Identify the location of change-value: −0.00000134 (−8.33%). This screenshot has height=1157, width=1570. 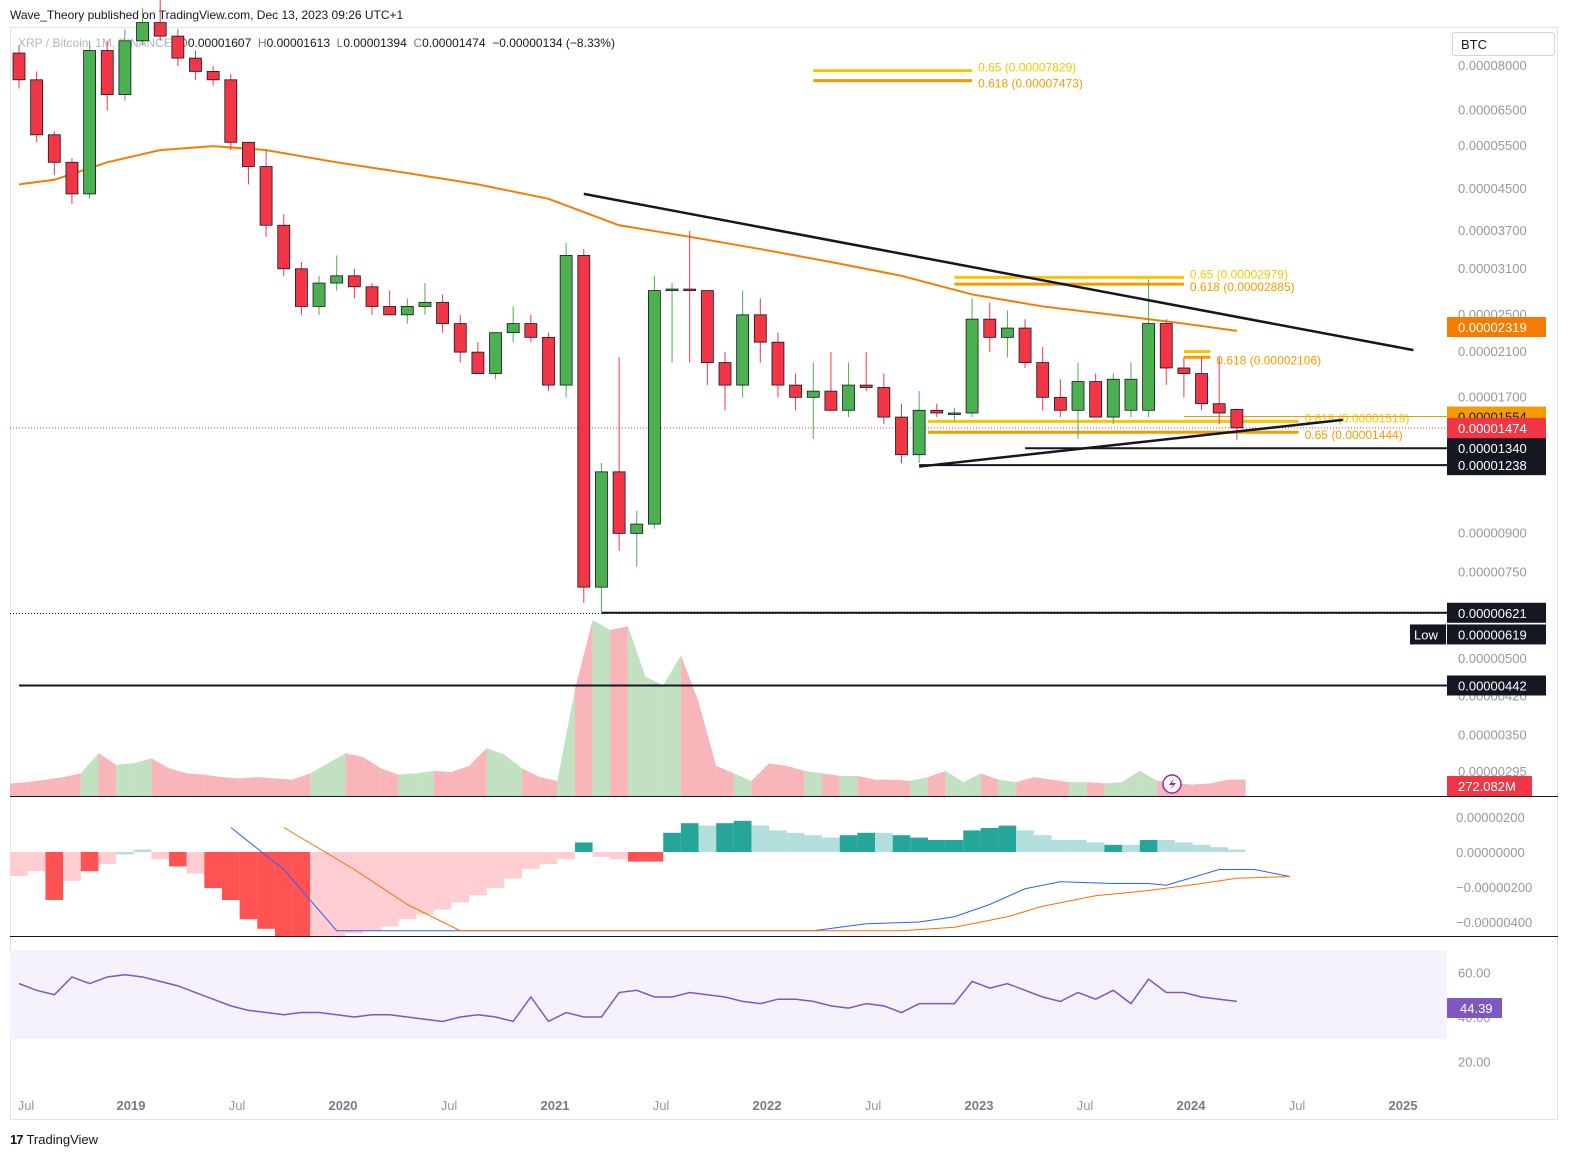
(553, 43).